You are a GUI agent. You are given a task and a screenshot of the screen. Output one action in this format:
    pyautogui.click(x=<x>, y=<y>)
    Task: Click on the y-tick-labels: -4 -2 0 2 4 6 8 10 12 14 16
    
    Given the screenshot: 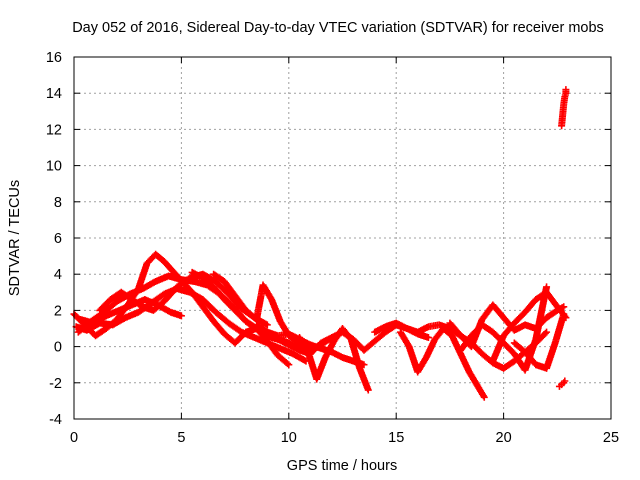 What is the action you would take?
    pyautogui.click(x=54, y=239)
    